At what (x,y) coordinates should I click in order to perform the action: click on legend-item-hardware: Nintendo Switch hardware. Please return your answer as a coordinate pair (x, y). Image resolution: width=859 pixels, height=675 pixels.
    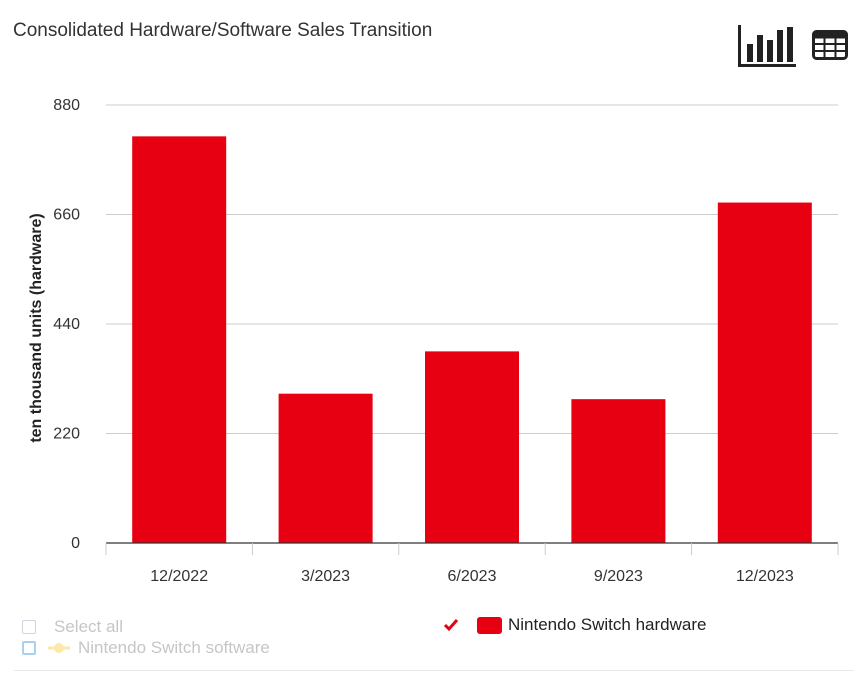
    Looking at the image, I should click on (574, 625).